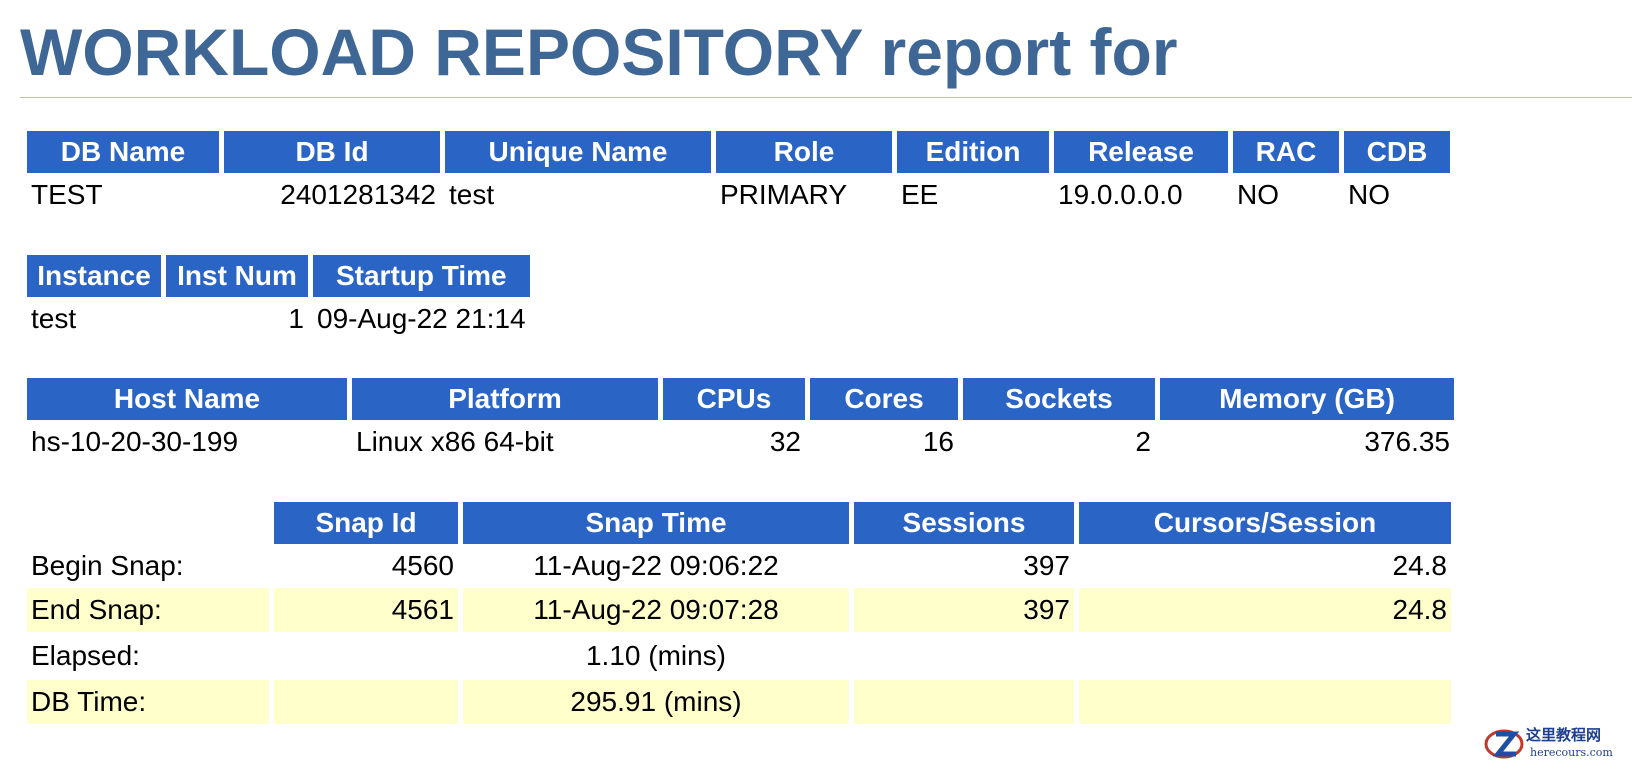  I want to click on col-header-snap-time: Snap Time, so click(656, 523).